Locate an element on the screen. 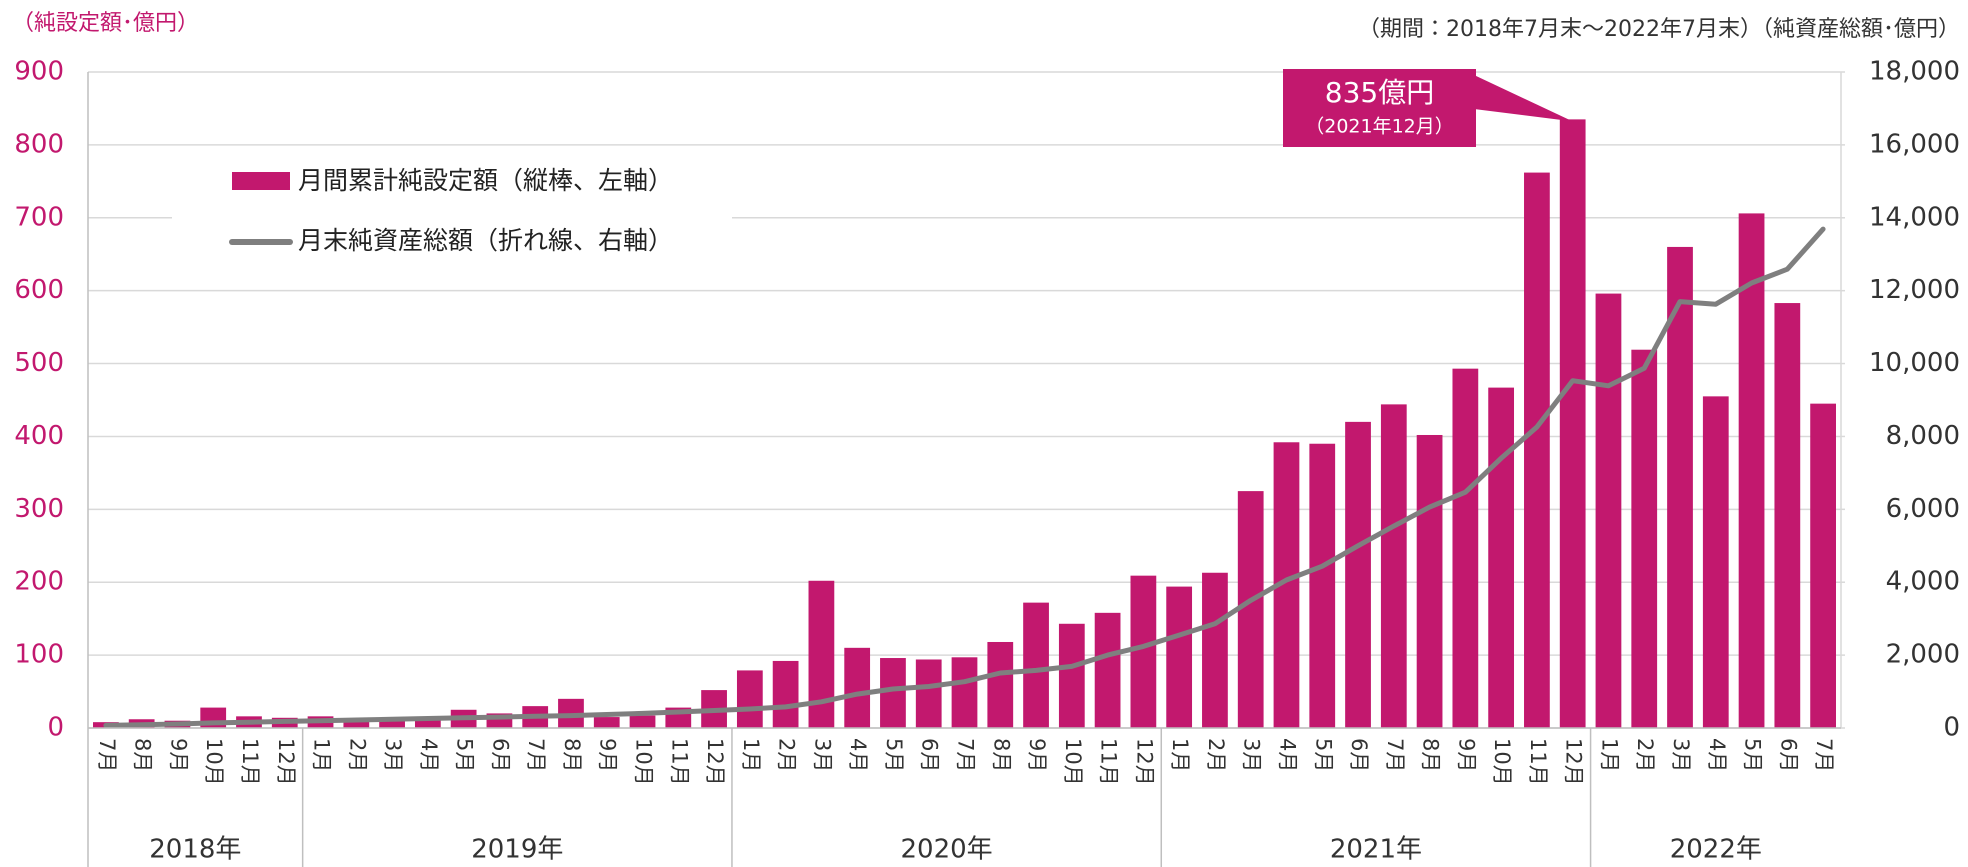  y2-tick-label: 12,000 is located at coordinates (1914, 290).